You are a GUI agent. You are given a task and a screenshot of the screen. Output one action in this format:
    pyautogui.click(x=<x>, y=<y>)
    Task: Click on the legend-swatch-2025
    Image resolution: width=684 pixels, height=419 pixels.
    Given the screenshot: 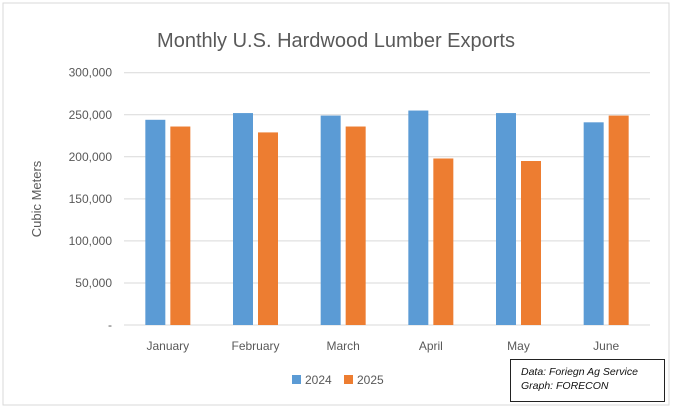 What is the action you would take?
    pyautogui.click(x=348, y=379)
    